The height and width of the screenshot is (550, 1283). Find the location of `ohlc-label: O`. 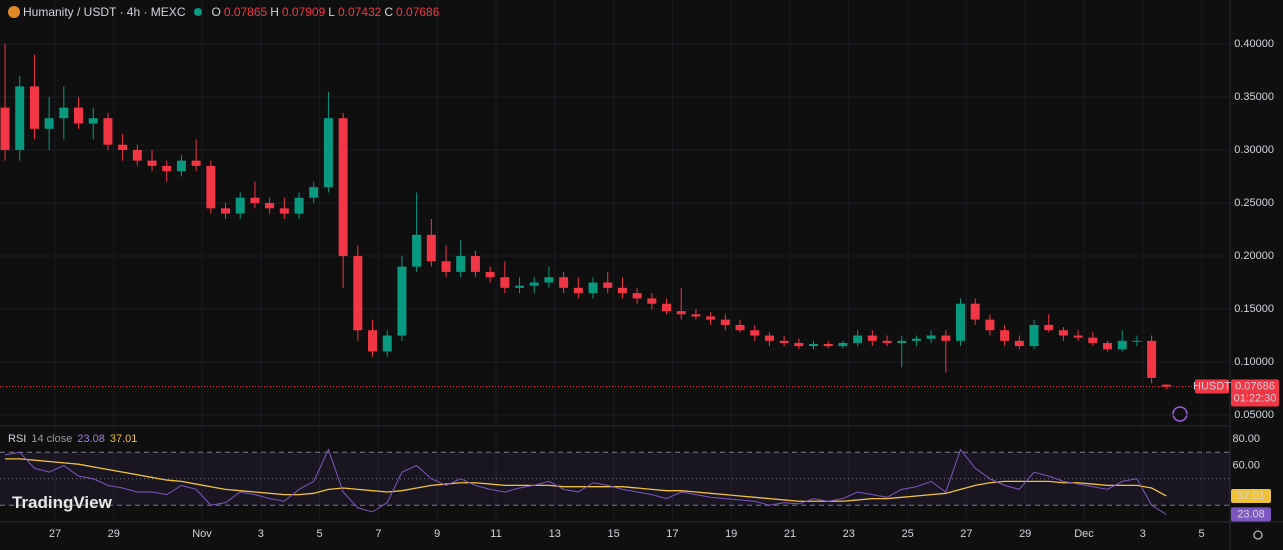

ohlc-label: O is located at coordinates (216, 12).